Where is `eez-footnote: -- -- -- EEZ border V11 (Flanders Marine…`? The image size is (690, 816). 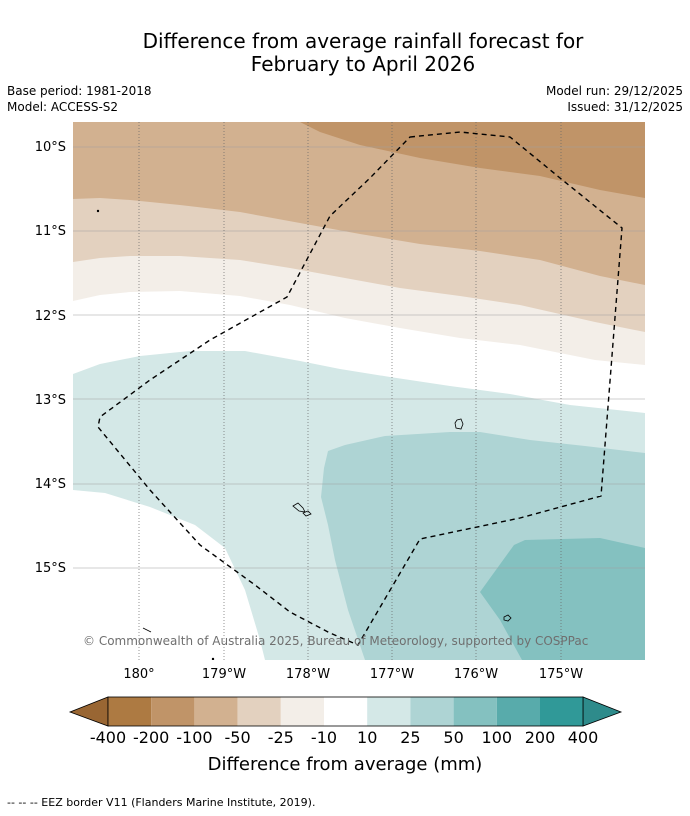 eez-footnote: -- -- -- EEZ border V11 (Flanders Marine… is located at coordinates (161, 802).